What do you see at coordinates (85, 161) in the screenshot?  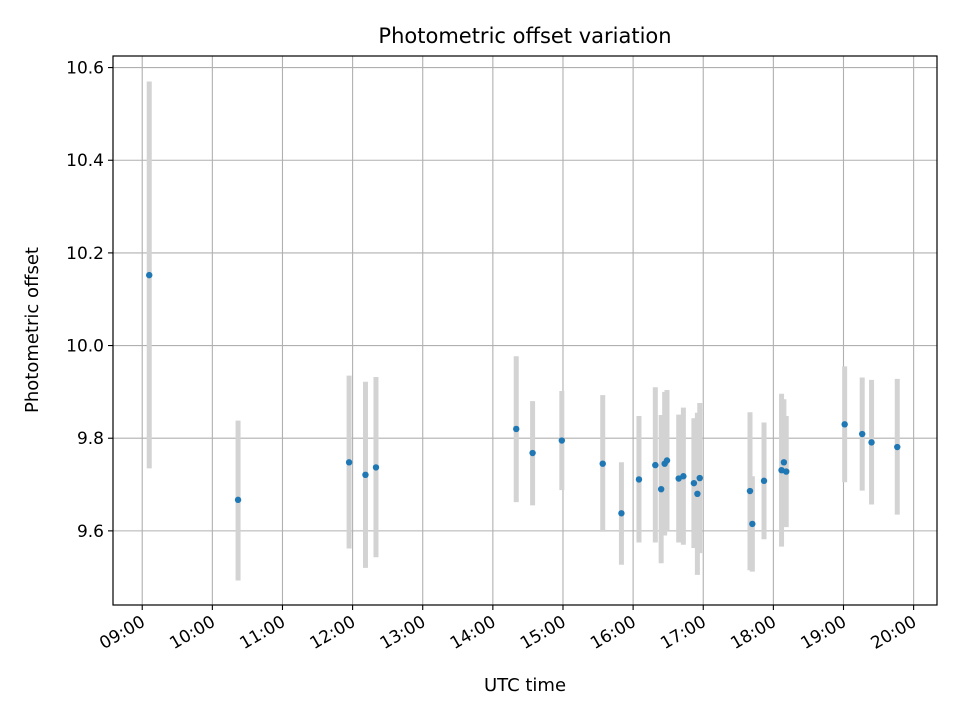 I see `y-tick-label: 10.4` at bounding box center [85, 161].